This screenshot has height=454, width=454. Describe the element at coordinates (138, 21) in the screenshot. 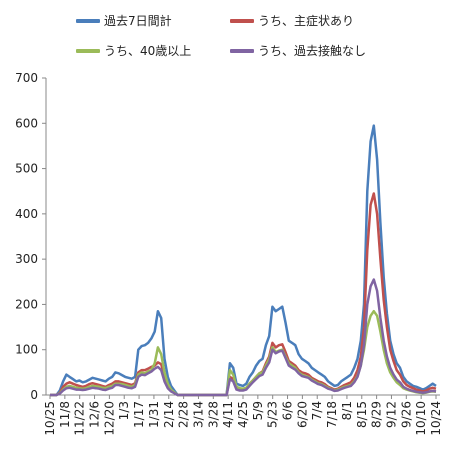

I see `legend-label-total: 過去7日間計` at that location.